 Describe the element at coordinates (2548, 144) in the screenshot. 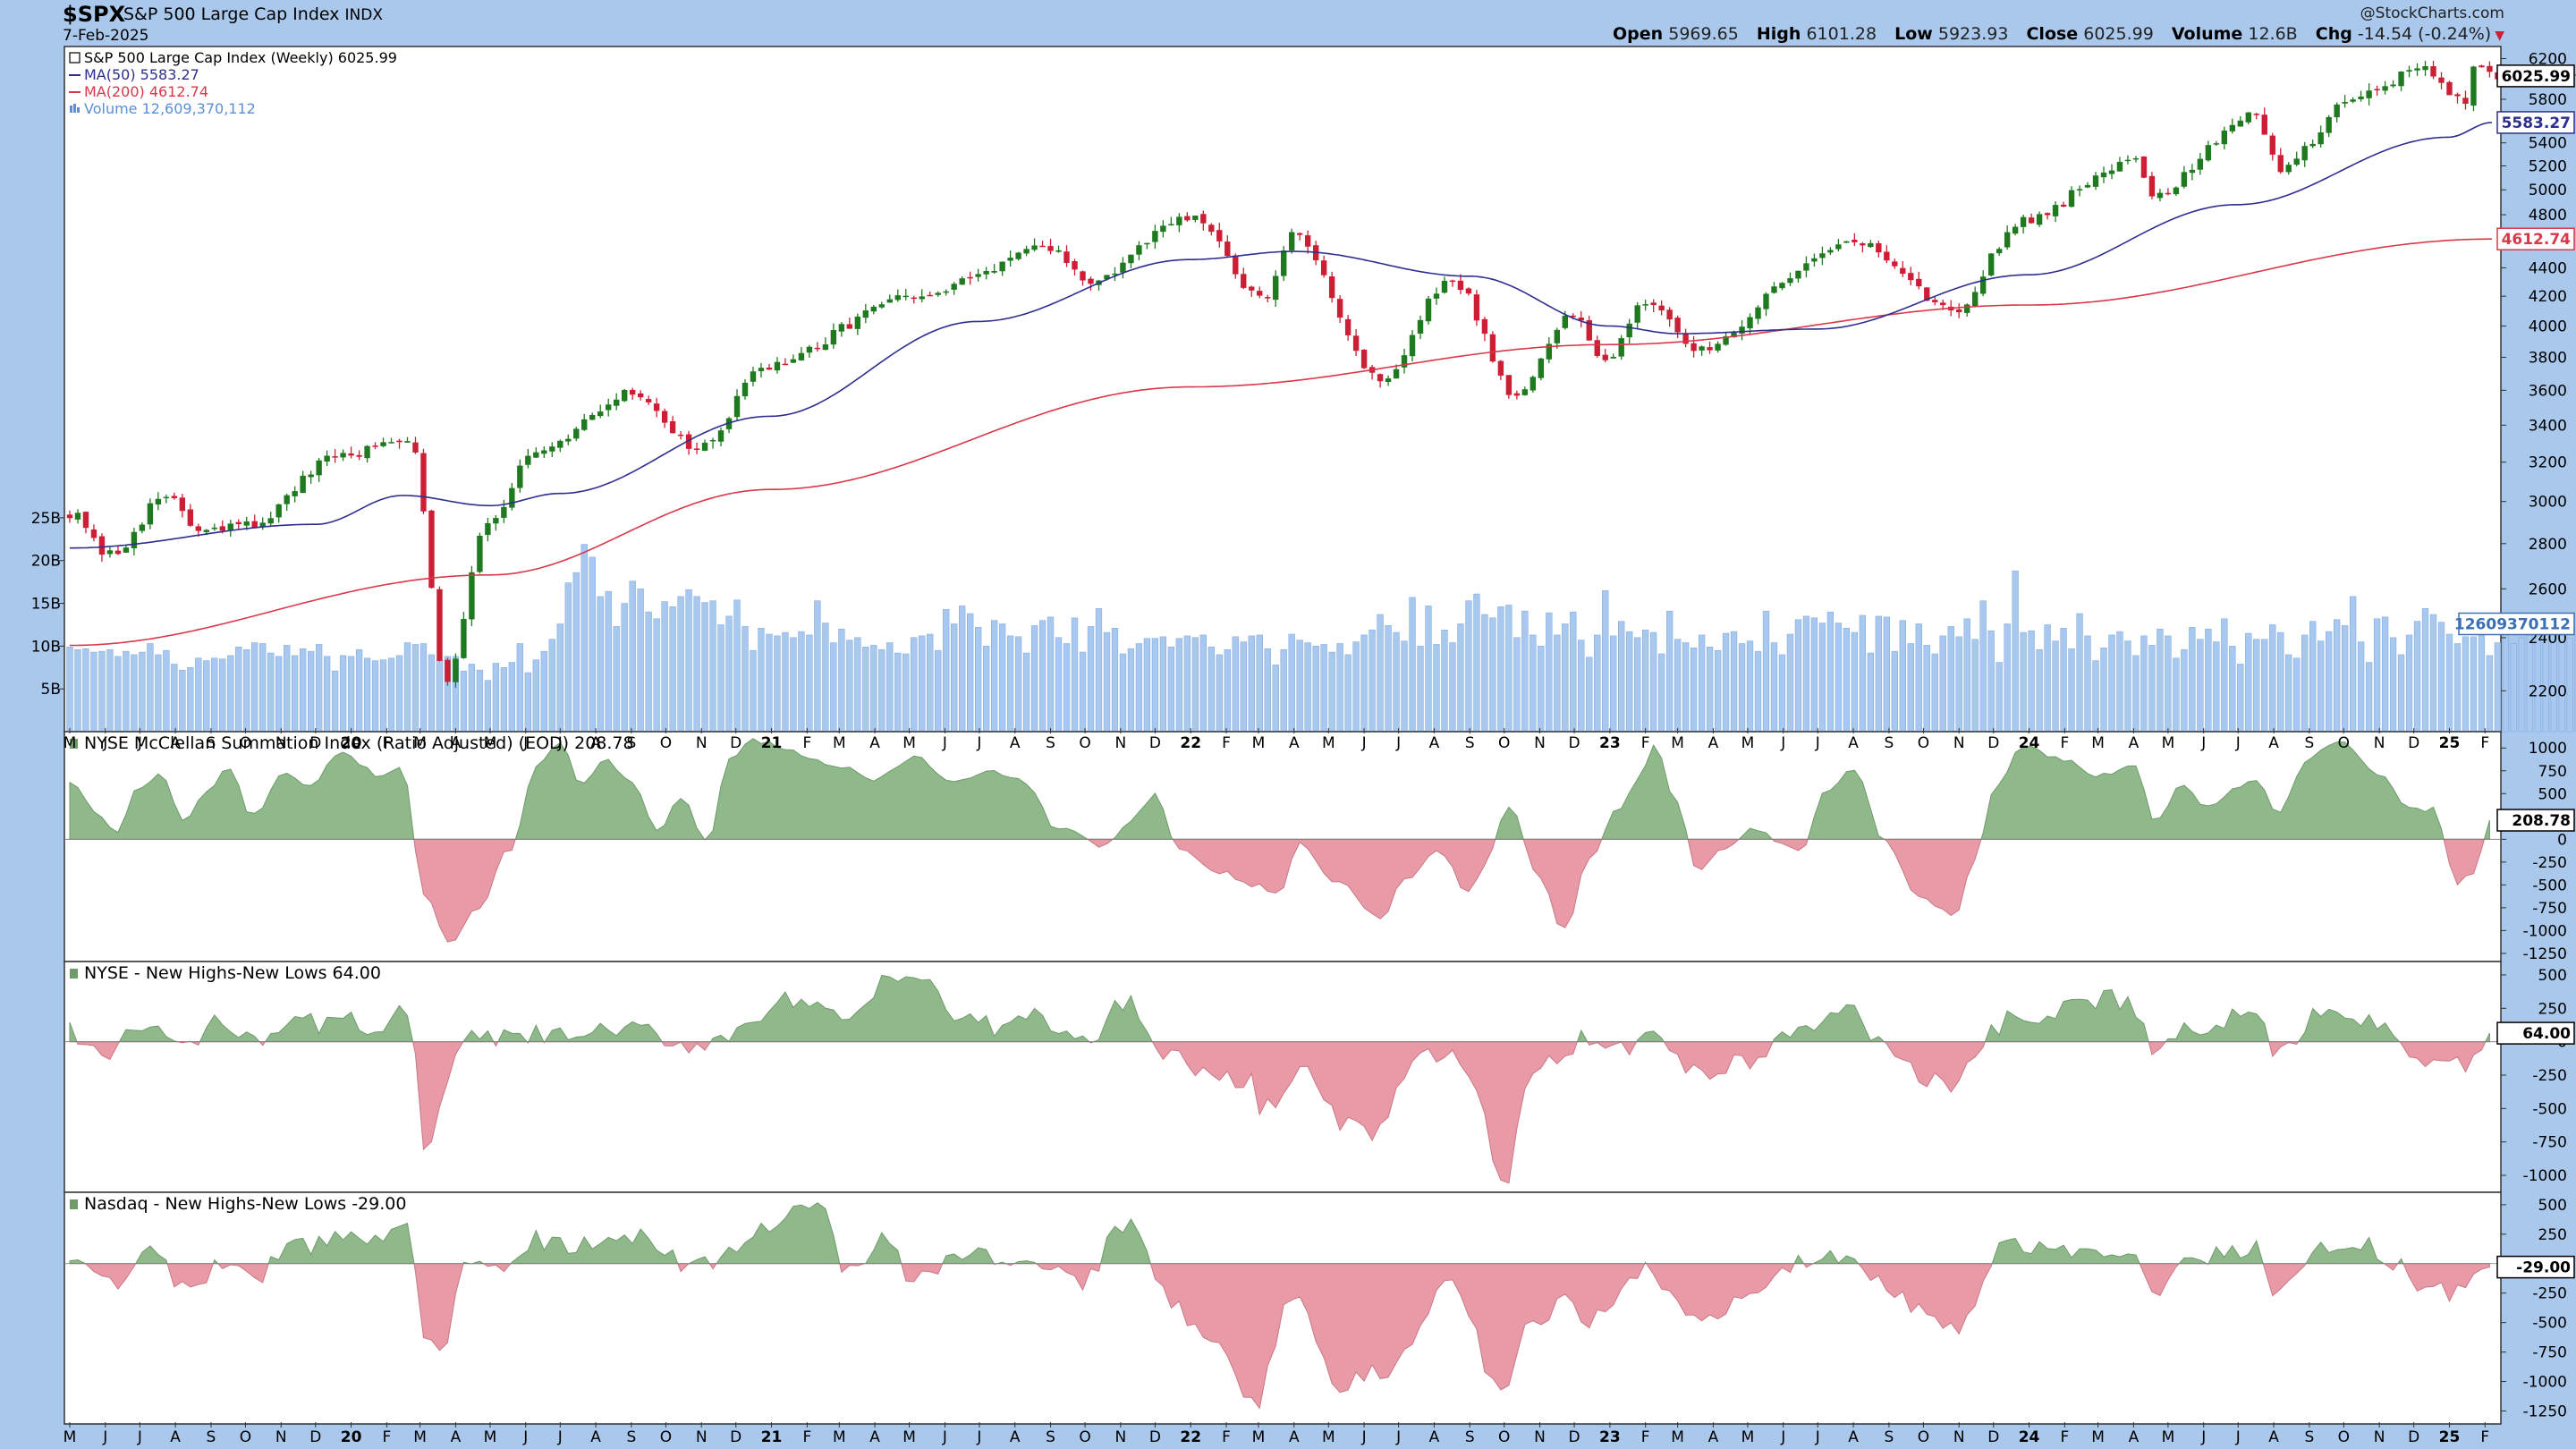

I see `price-y-tick-label: 5400` at that location.